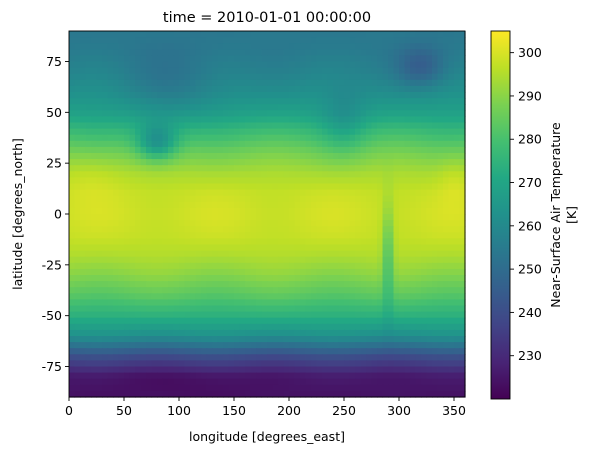 Image resolution: width=590 pixels, height=453 pixels. I want to click on x-tick-label: 0, so click(69, 410).